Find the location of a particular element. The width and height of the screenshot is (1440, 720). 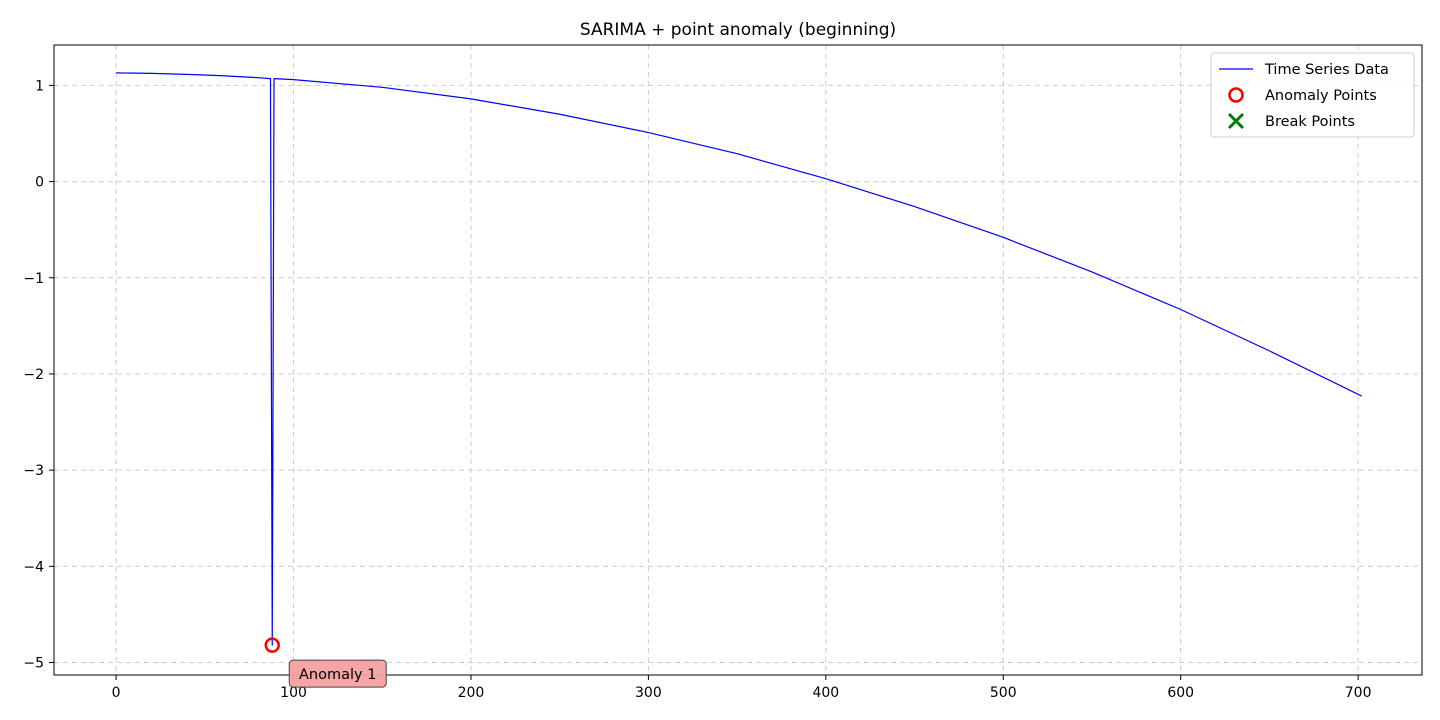

y-tick-label: −5 is located at coordinates (33, 663).